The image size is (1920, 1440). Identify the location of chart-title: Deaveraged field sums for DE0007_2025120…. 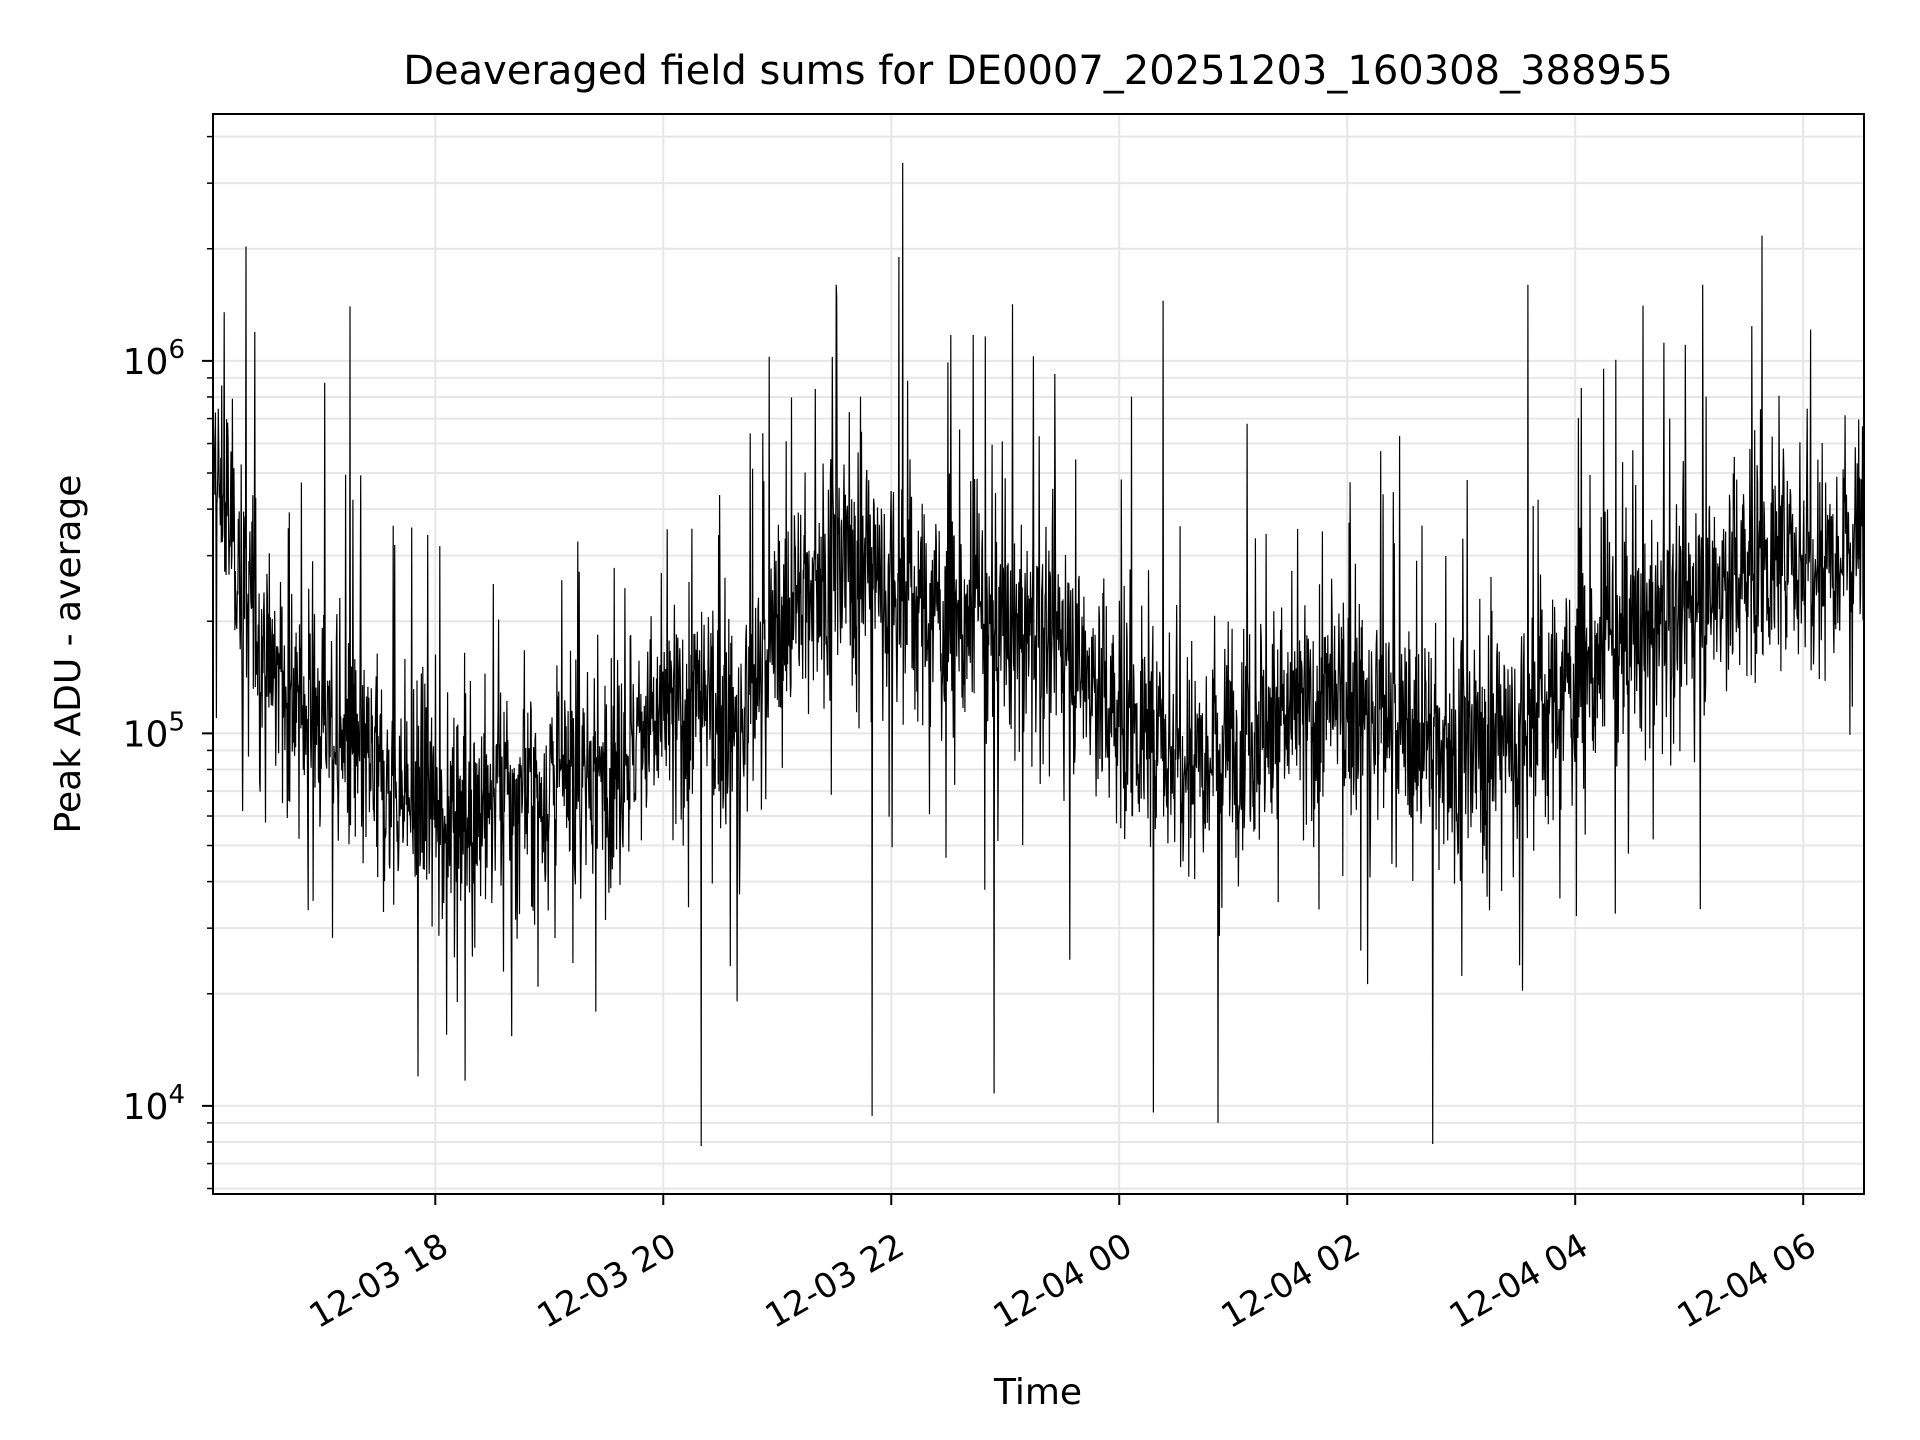
(1038, 71).